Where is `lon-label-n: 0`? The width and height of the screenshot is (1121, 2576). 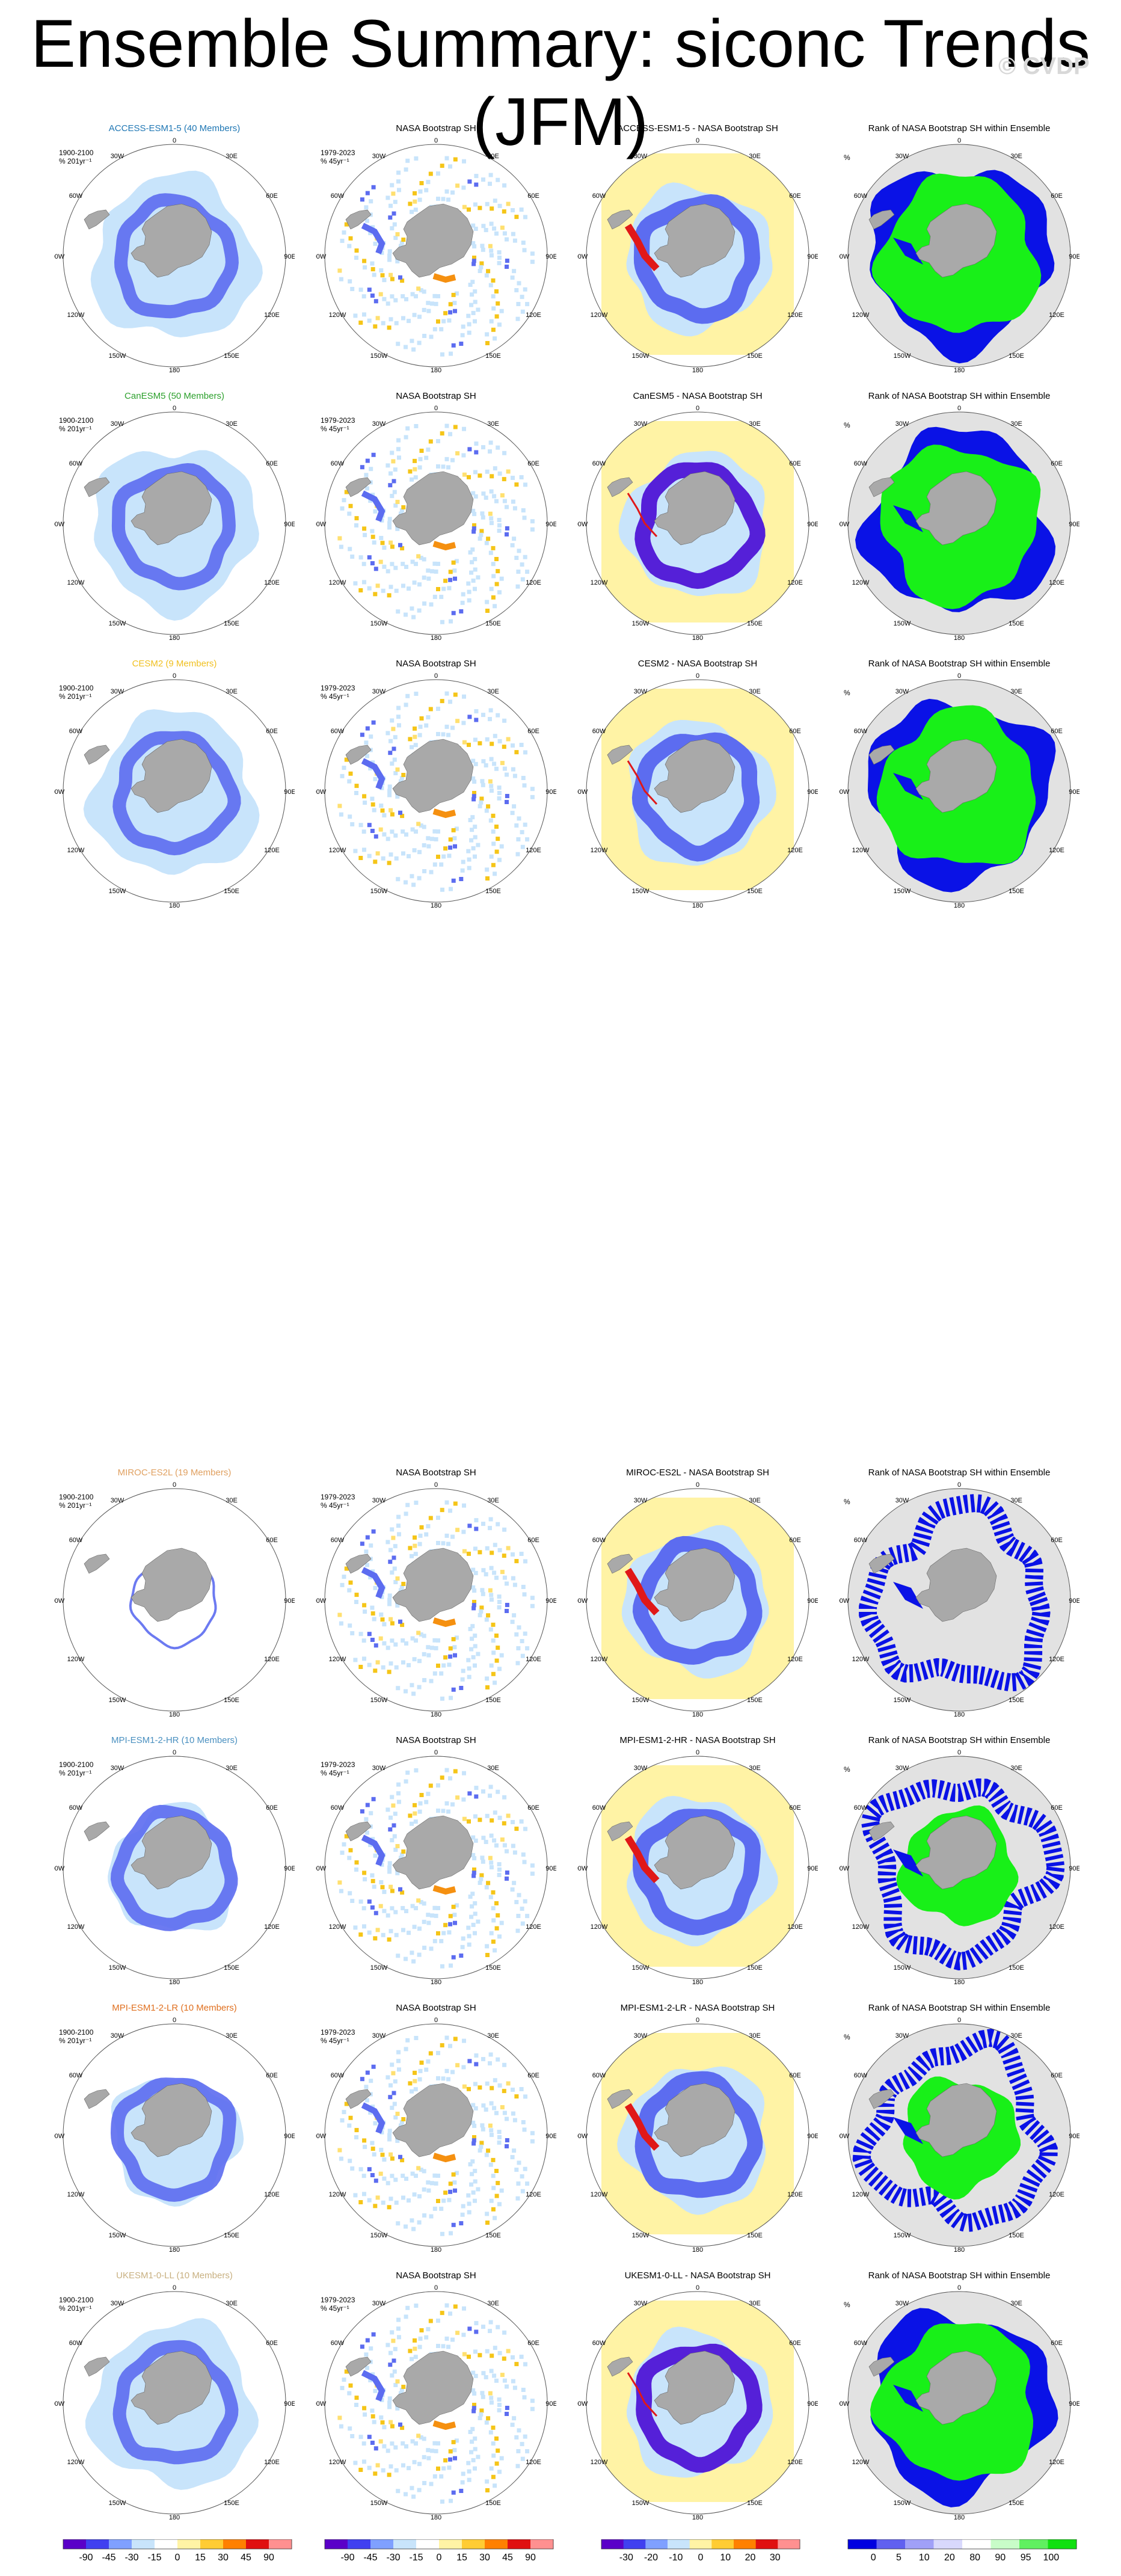 lon-label-n: 0 is located at coordinates (697, 676).